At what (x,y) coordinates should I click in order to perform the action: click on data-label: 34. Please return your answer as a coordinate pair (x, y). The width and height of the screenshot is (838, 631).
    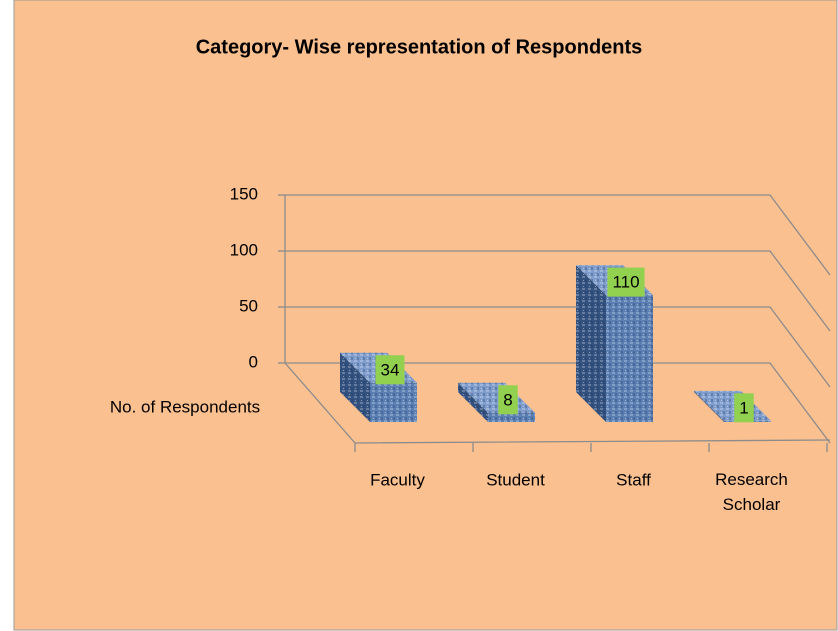
    Looking at the image, I should click on (390, 369).